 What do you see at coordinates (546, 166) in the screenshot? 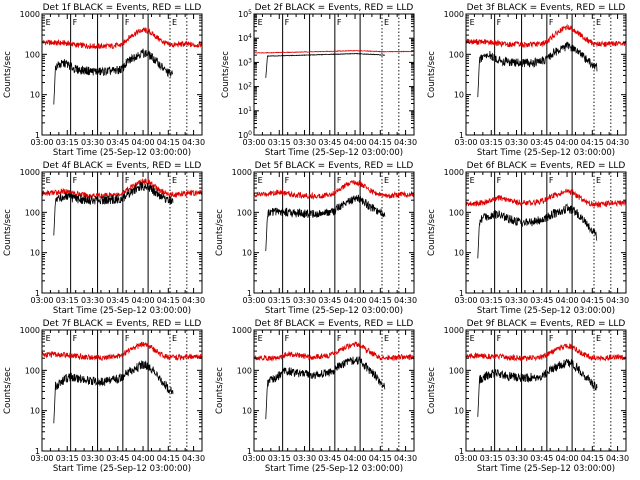
I see `panel-title: Det 6f BLACK = Events, RED = LLD` at bounding box center [546, 166].